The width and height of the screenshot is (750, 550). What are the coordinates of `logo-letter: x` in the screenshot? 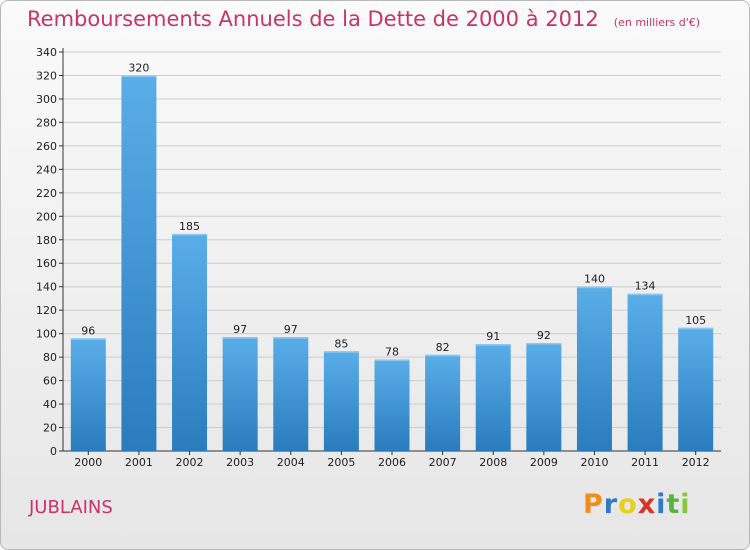 It's located at (647, 504).